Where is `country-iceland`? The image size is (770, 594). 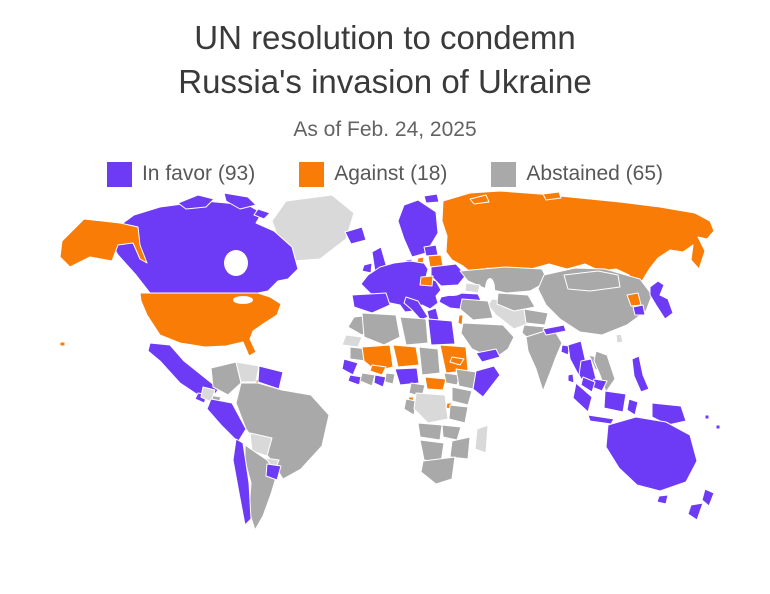
country-iceland is located at coordinates (355, 235).